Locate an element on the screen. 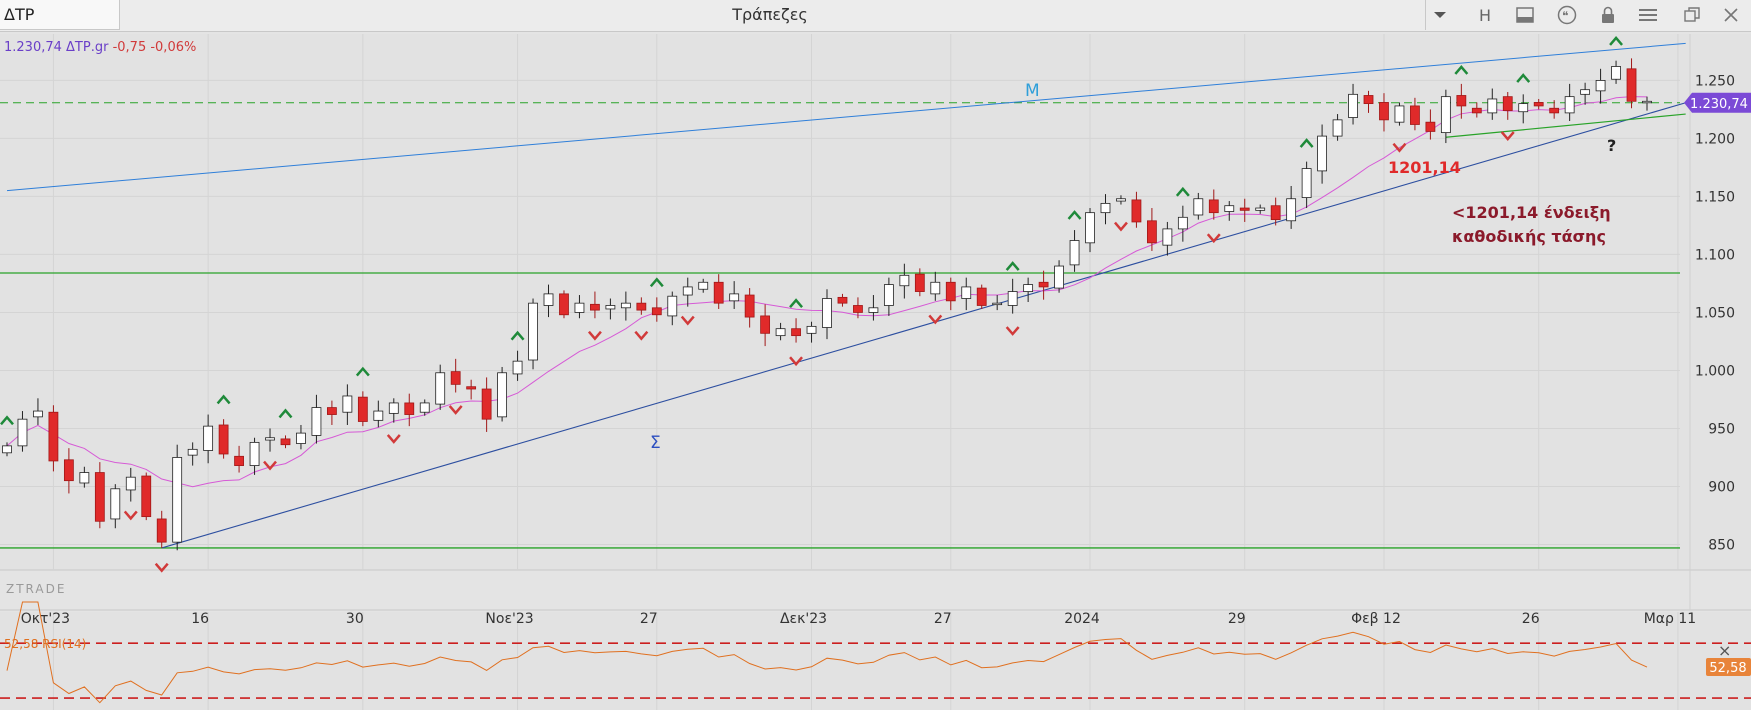 This screenshot has width=1751, height=710. price-change: -0,75 -0,06% is located at coordinates (154, 47).